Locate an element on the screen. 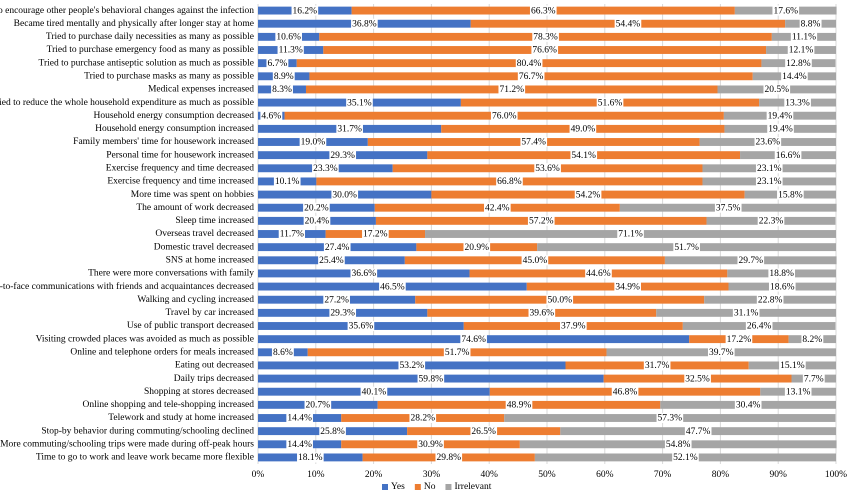  data-label: 66.8% is located at coordinates (509, 181).